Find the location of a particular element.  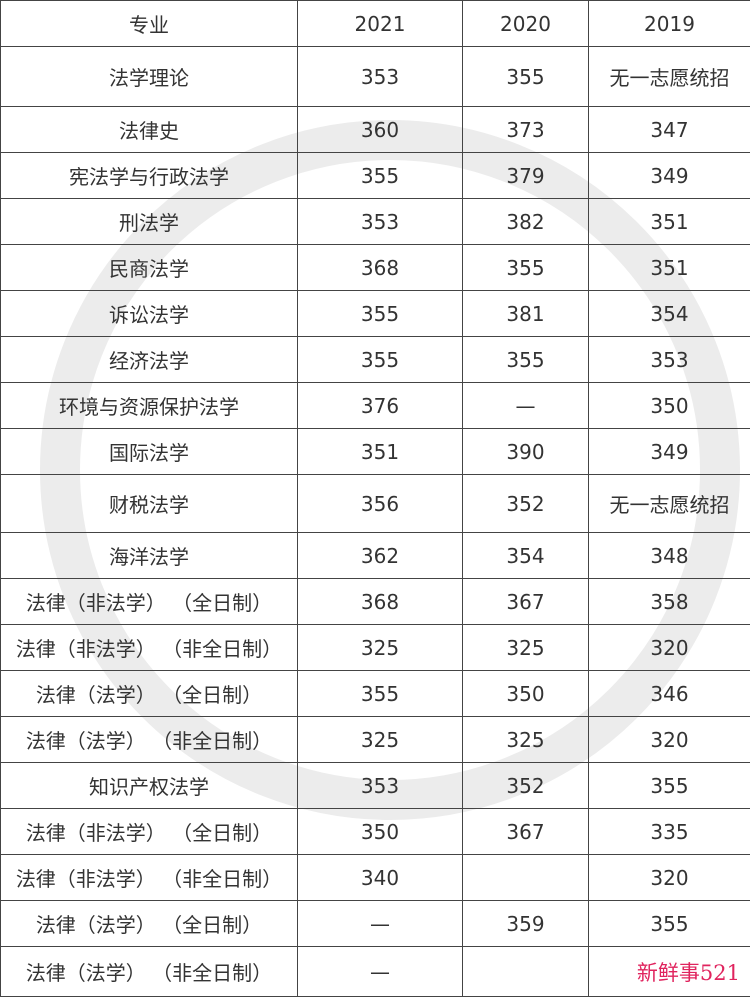

major-cell: 海洋法学 is located at coordinates (149, 556).